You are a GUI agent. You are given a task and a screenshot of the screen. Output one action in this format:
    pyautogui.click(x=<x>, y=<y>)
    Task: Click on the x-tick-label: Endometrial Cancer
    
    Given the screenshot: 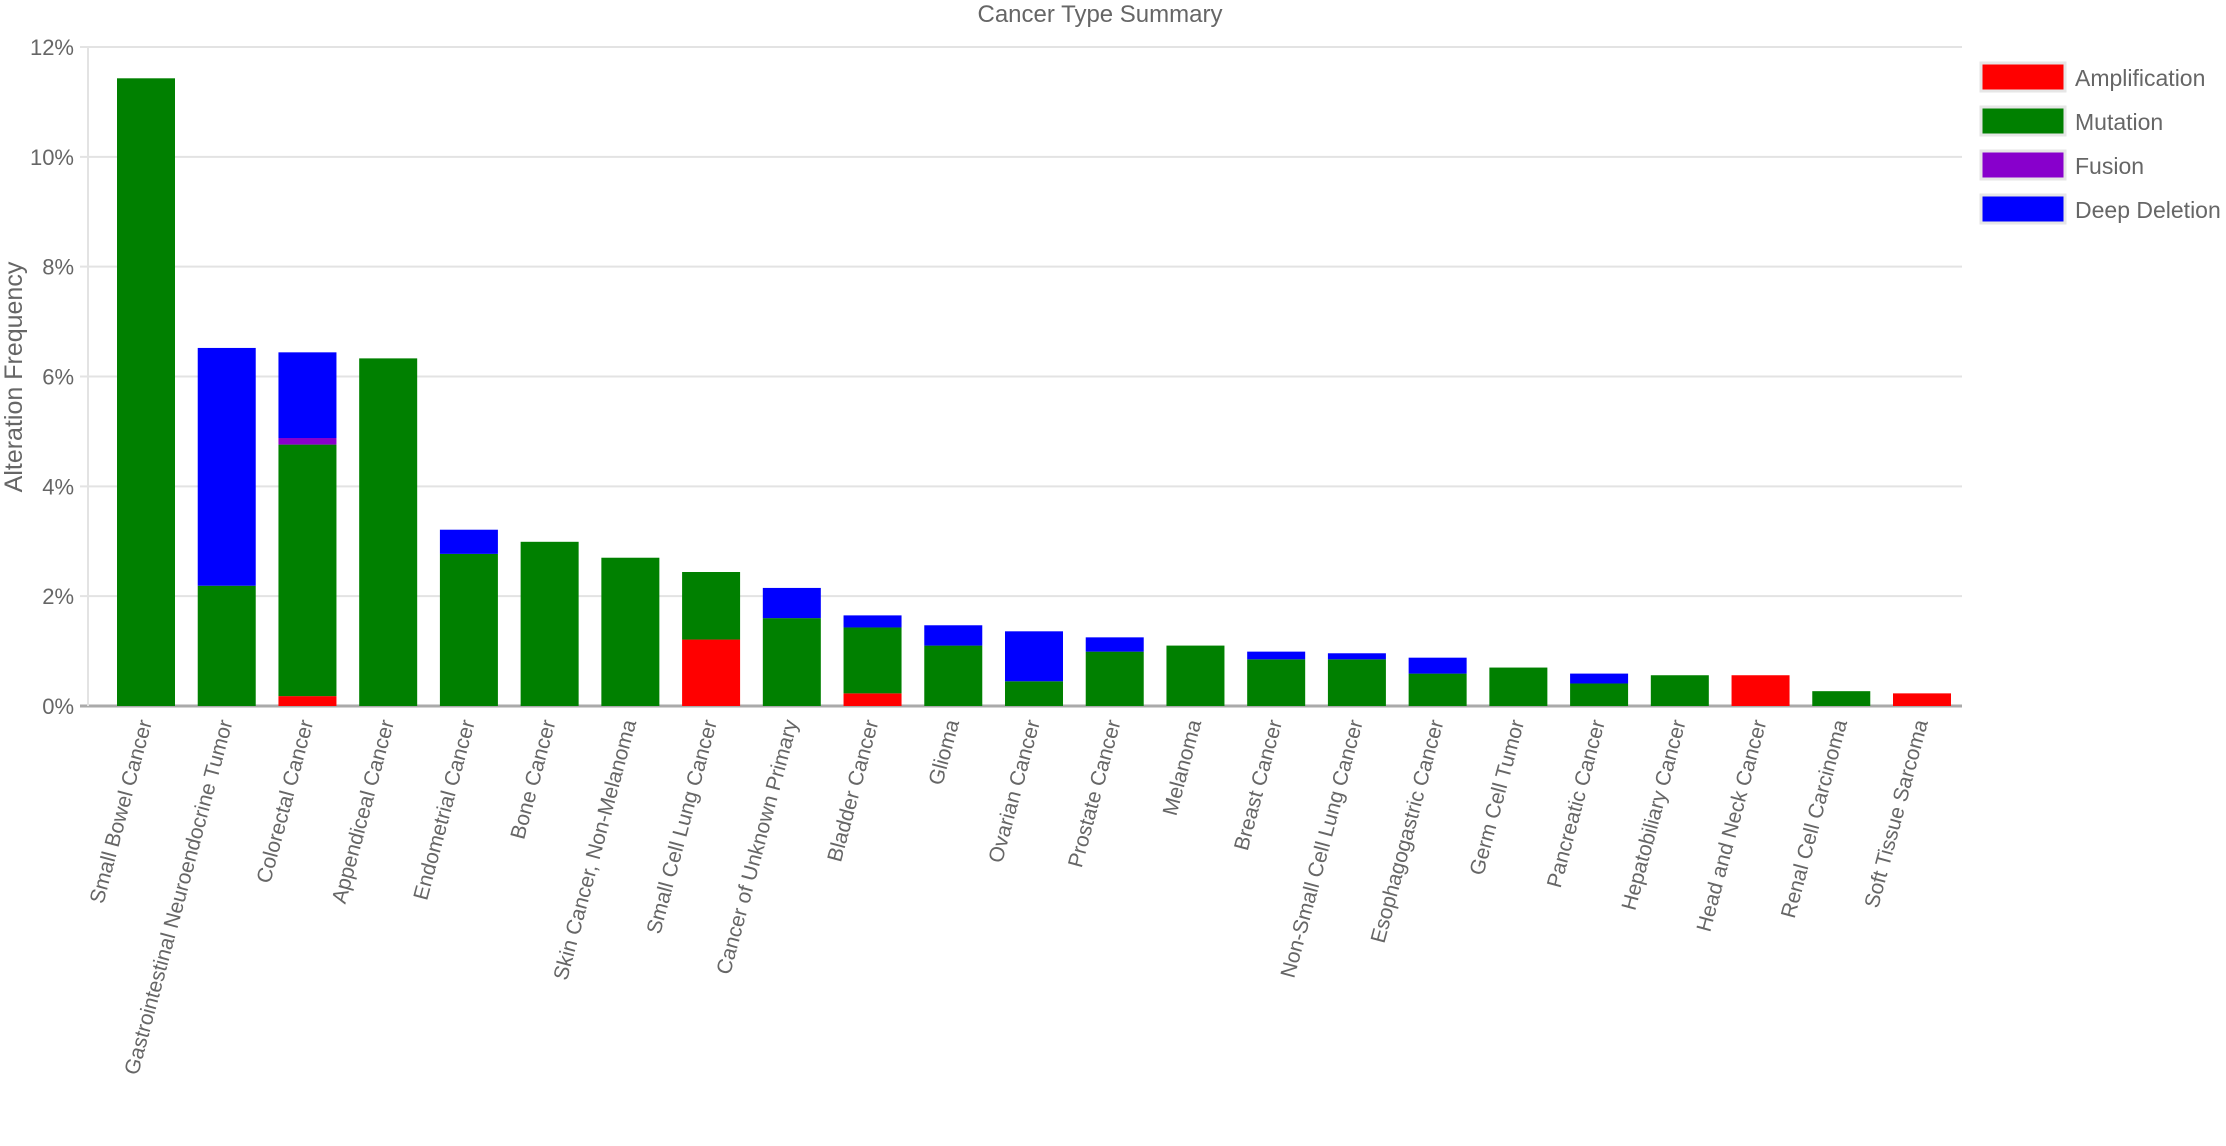 What is the action you would take?
    pyautogui.click(x=444, y=809)
    